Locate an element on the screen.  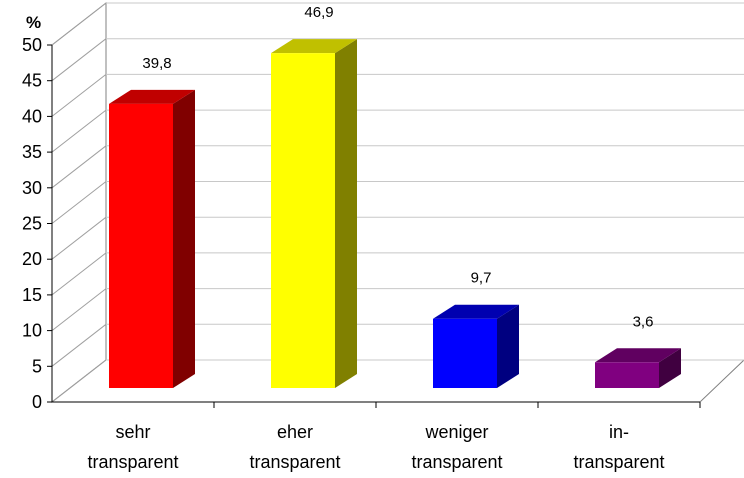
data-label: 39,8 is located at coordinates (156, 63).